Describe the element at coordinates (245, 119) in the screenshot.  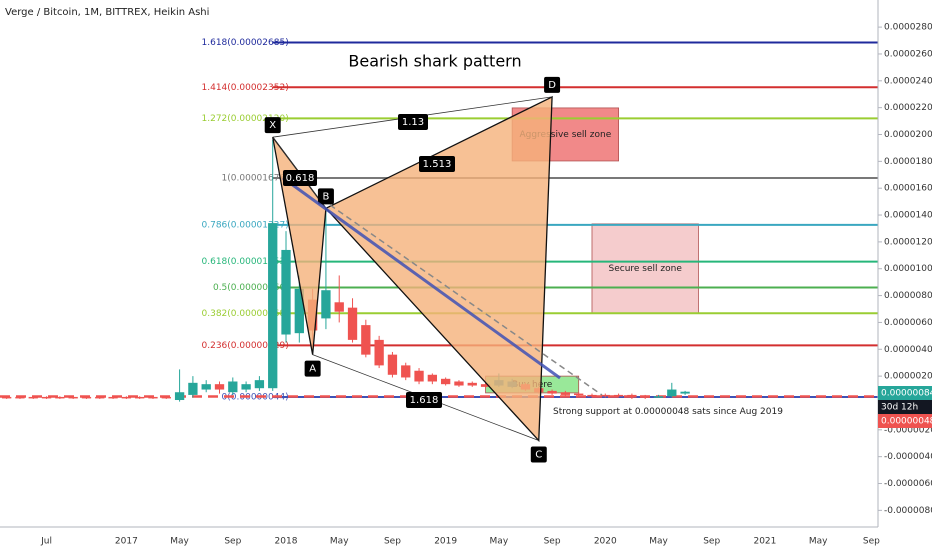
I see `fib-label: 1.272(0.00002120)` at that location.